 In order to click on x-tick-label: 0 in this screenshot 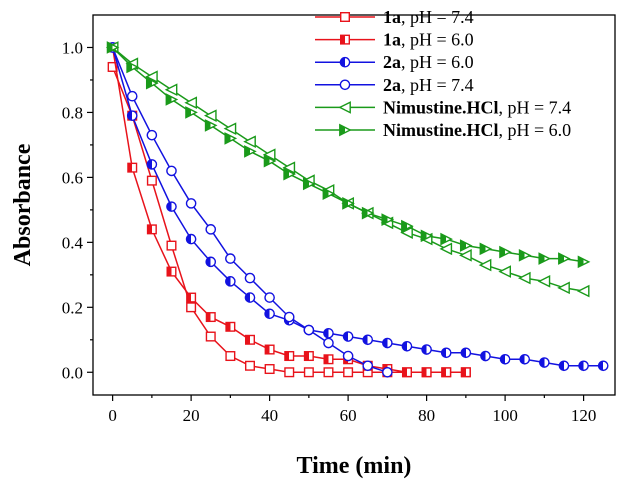, I will do `click(112, 415)`.